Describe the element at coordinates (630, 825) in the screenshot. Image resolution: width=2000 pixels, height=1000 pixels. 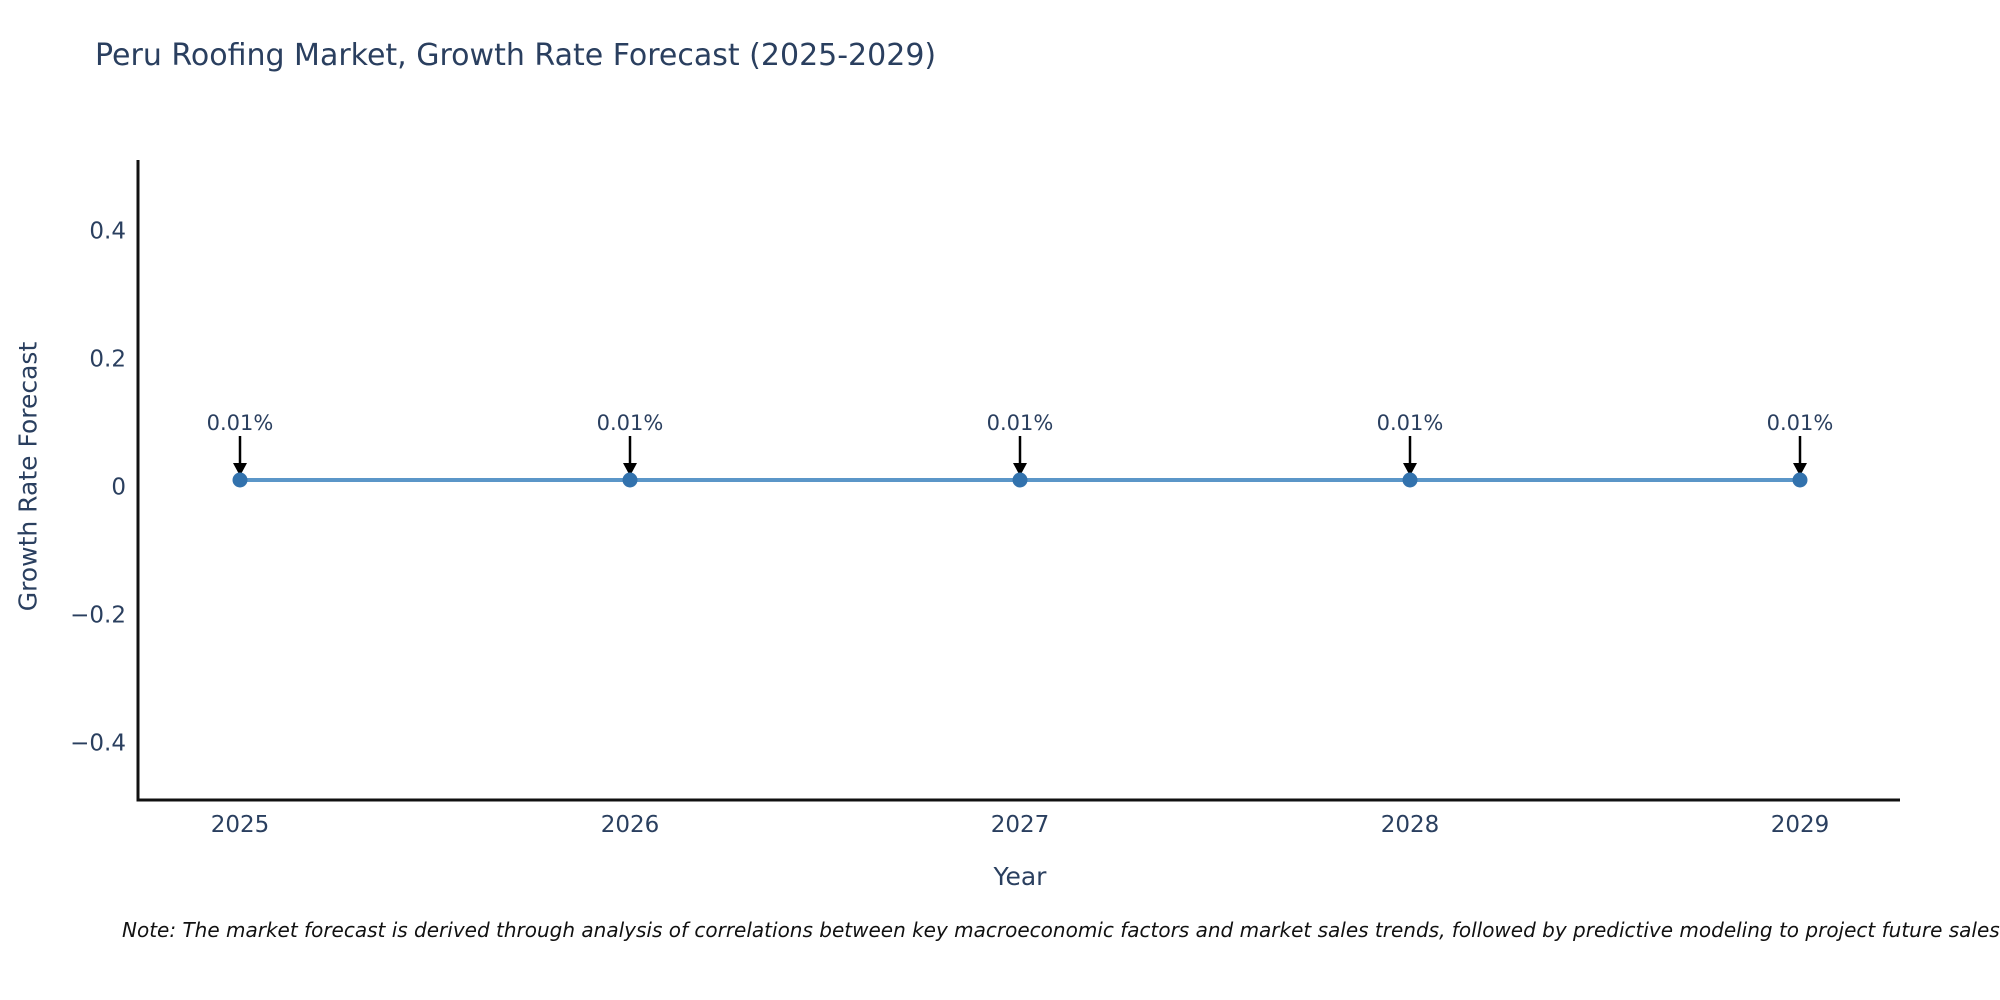
I see `x-tick-label: 2026` at that location.